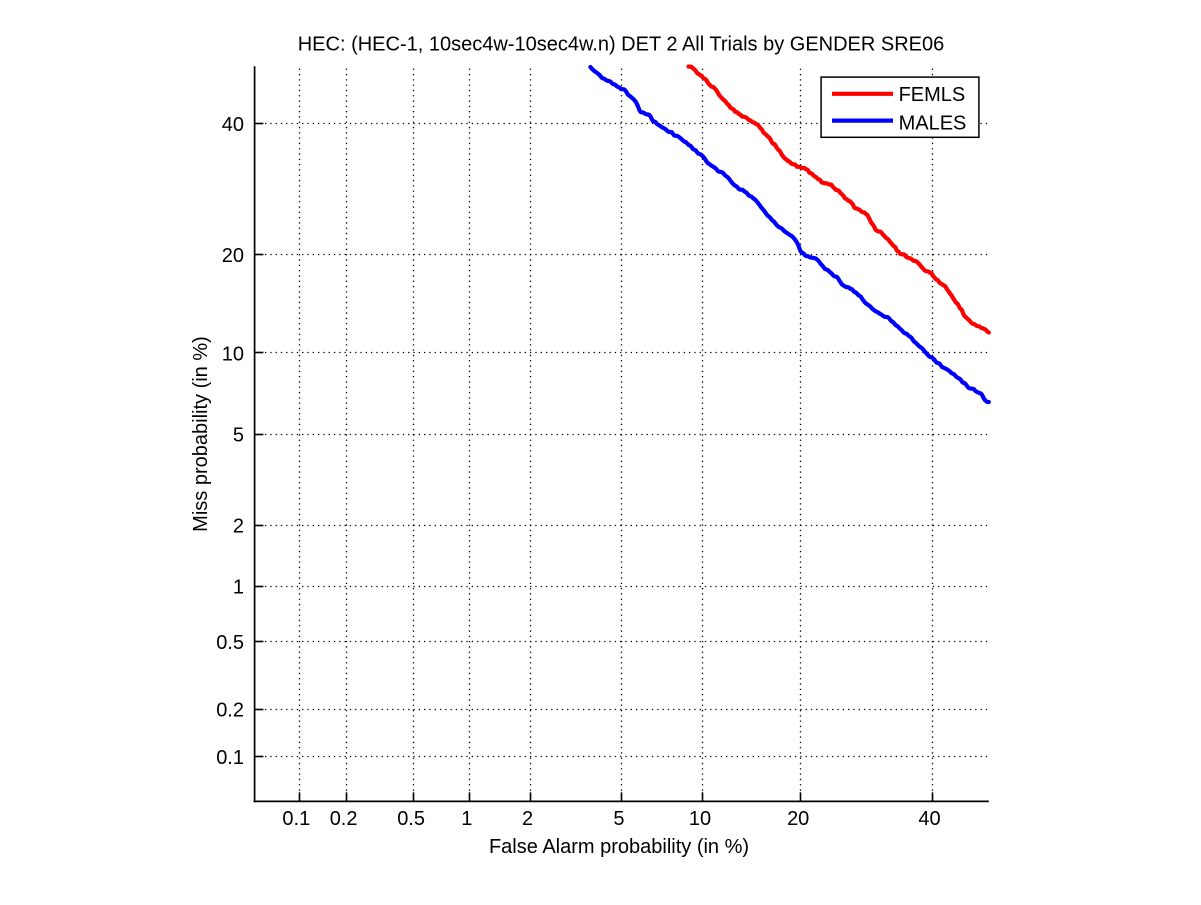 Image resolution: width=1201 pixels, height=905 pixels. What do you see at coordinates (932, 95) in the screenshot?
I see `svg-text: FEMLS` at bounding box center [932, 95].